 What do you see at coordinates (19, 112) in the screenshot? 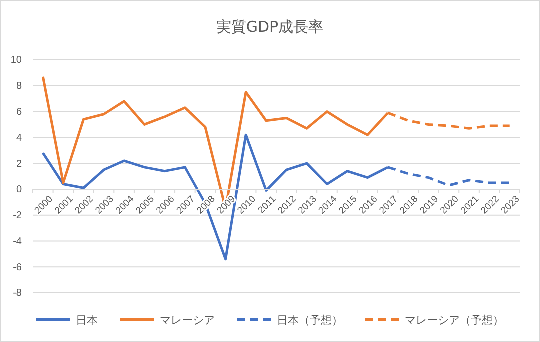
I see `y-tick-label: 6` at bounding box center [19, 112].